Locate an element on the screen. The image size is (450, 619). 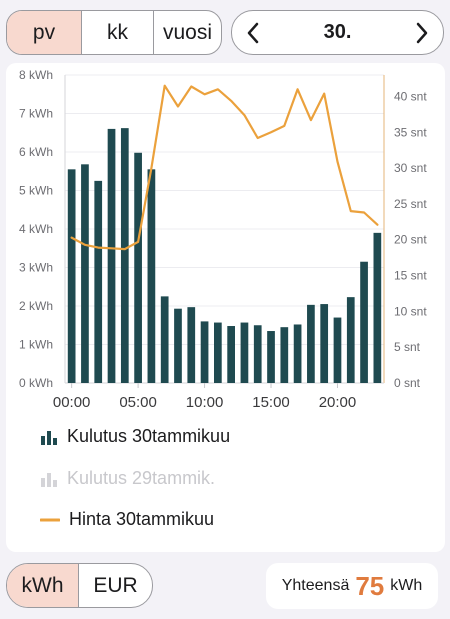
prev-date-button is located at coordinates (253, 33).